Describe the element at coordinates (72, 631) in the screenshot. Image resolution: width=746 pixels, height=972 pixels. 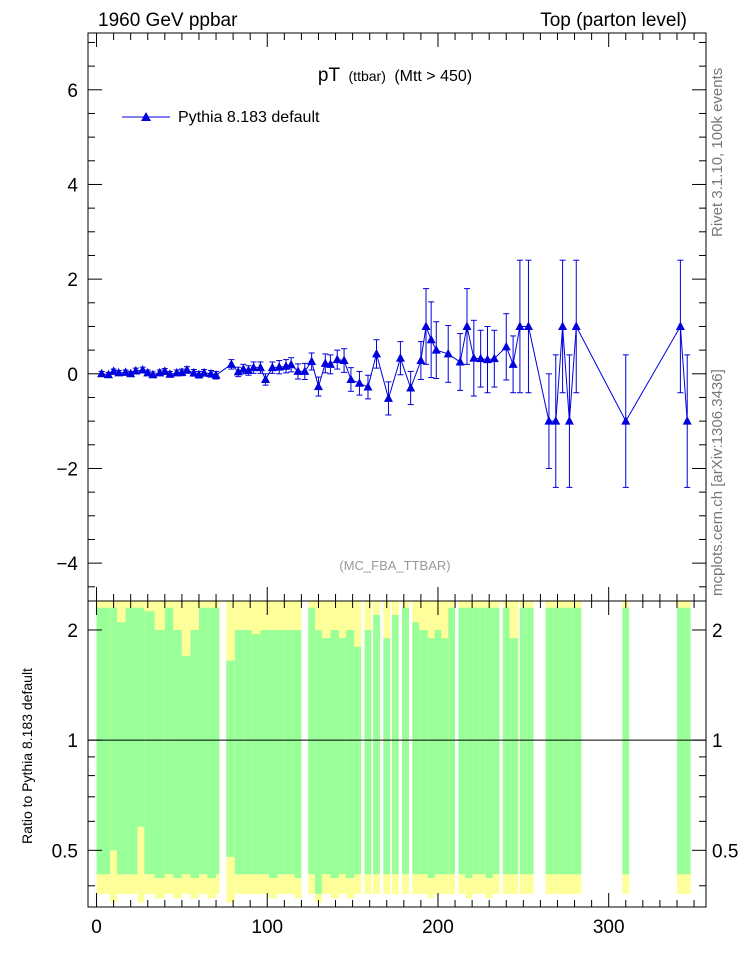
I see `ratio-ytick-label-left: 2` at that location.